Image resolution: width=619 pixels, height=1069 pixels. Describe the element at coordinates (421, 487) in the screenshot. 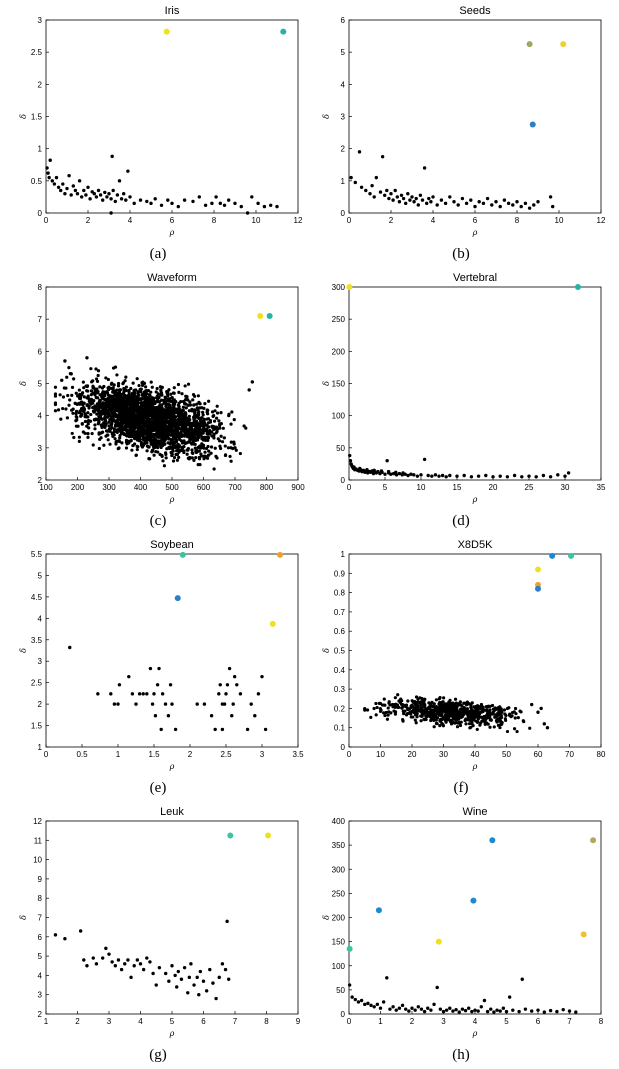

I see `x-tick-label: 10` at that location.